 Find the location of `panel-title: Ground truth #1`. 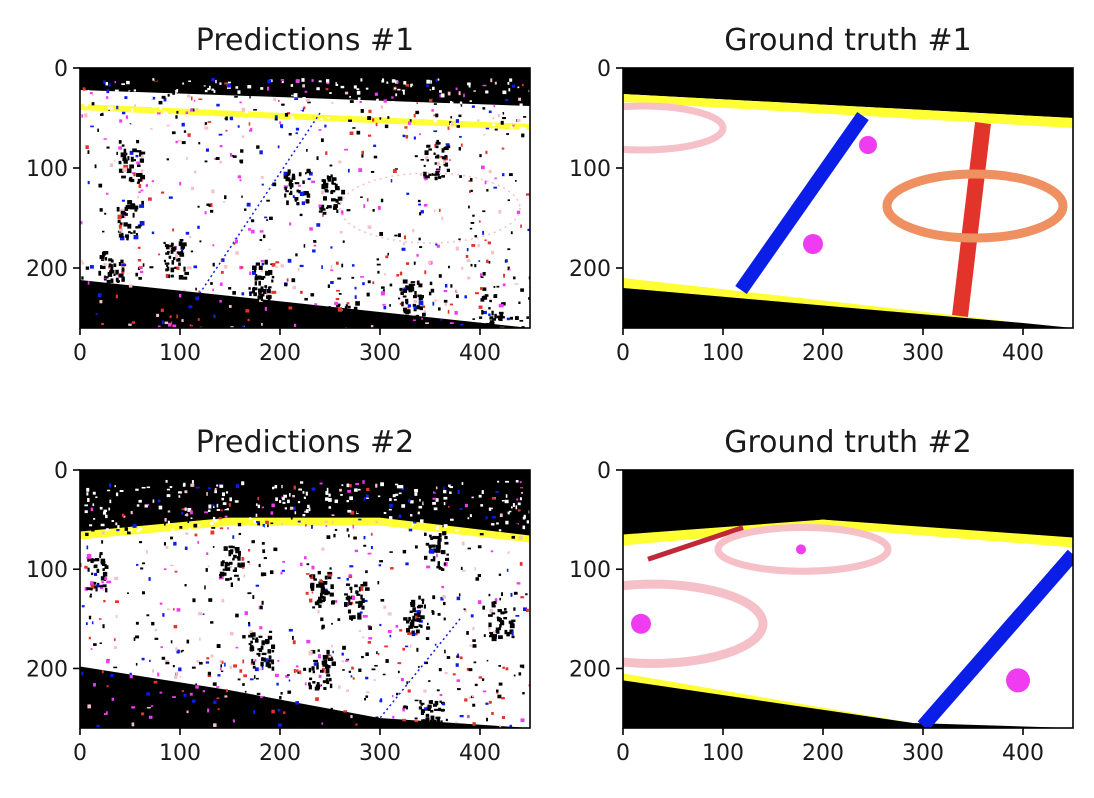

panel-title: Ground truth #1 is located at coordinates (848, 40).